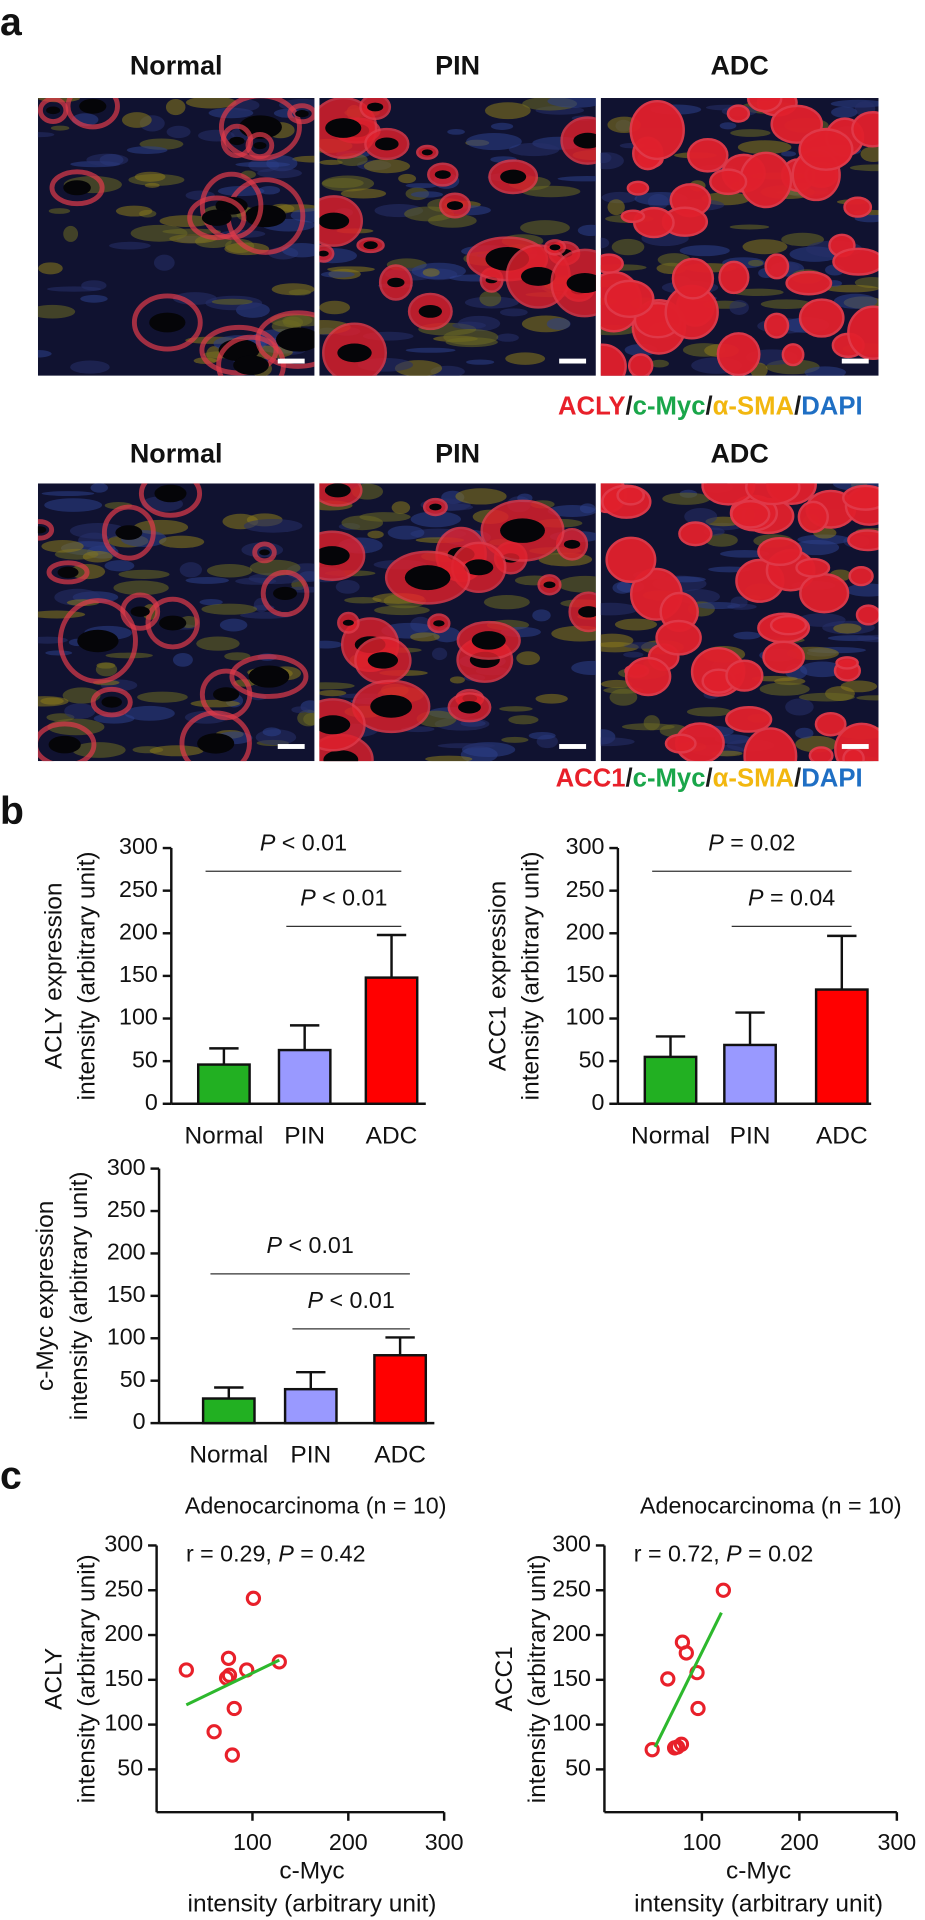 The image size is (925, 1920). What do you see at coordinates (123, 1633) in the screenshot?
I see `y-tick-label: 200` at bounding box center [123, 1633].